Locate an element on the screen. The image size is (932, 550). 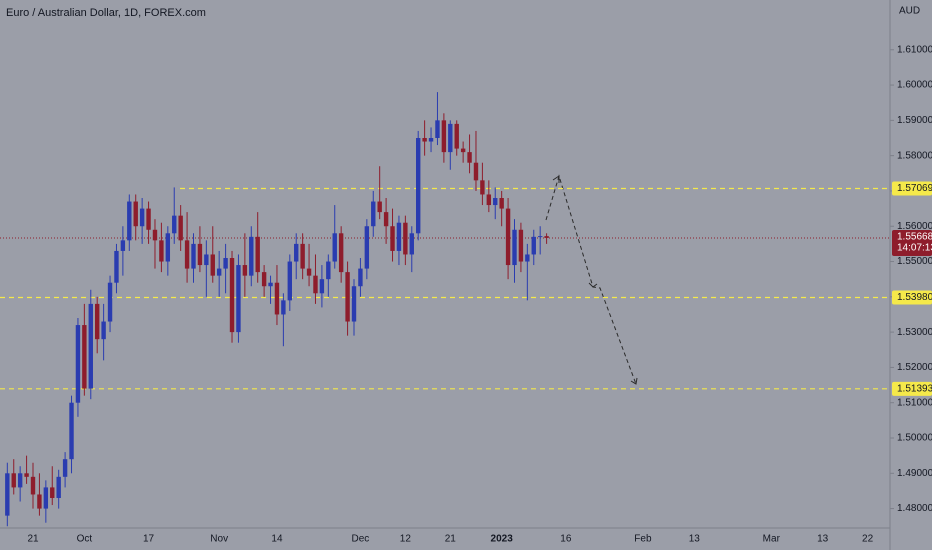
level-label: 1.51393 is located at coordinates (914, 388).